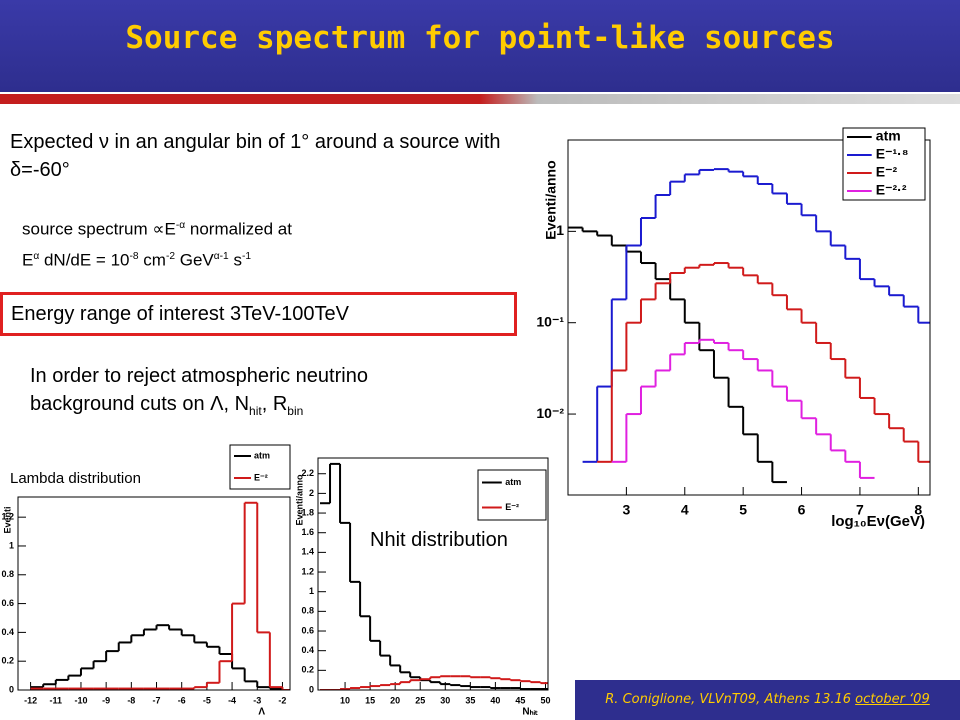 Image resolution: width=960 pixels, height=720 pixels. Describe the element at coordinates (480, 38) in the screenshot. I see `slide-title: Source spectrum for point-like sources` at that location.